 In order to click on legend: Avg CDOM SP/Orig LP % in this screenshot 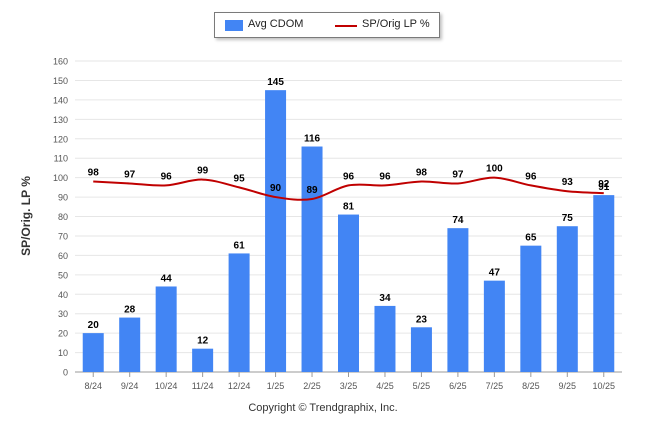, I will do `click(327, 25)`.